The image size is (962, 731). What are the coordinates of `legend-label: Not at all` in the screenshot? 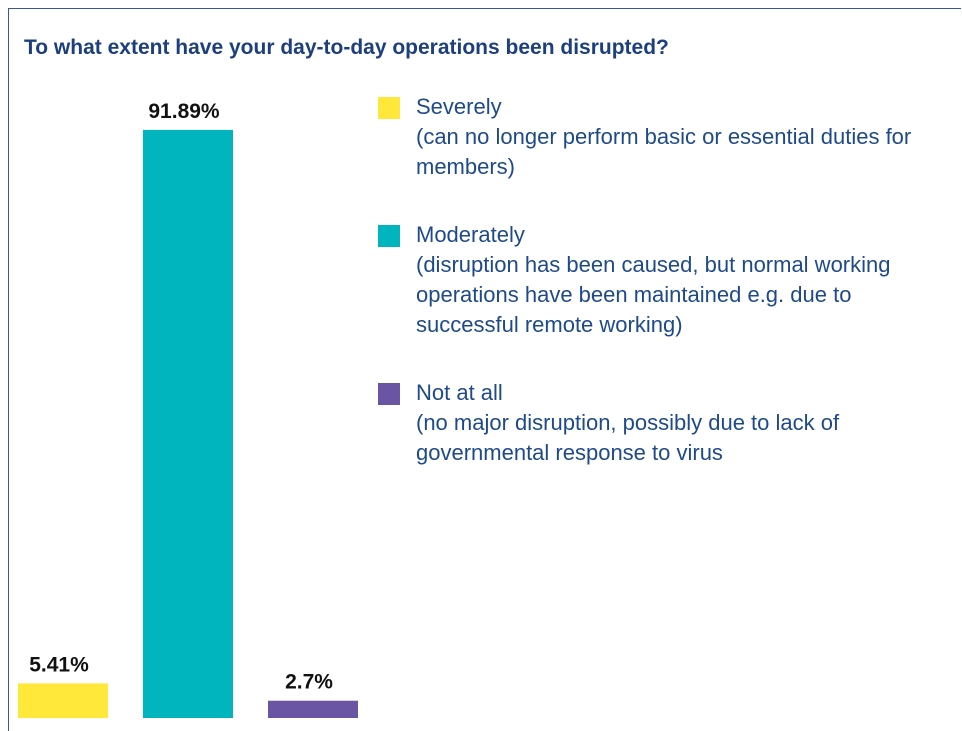 It's located at (459, 392).